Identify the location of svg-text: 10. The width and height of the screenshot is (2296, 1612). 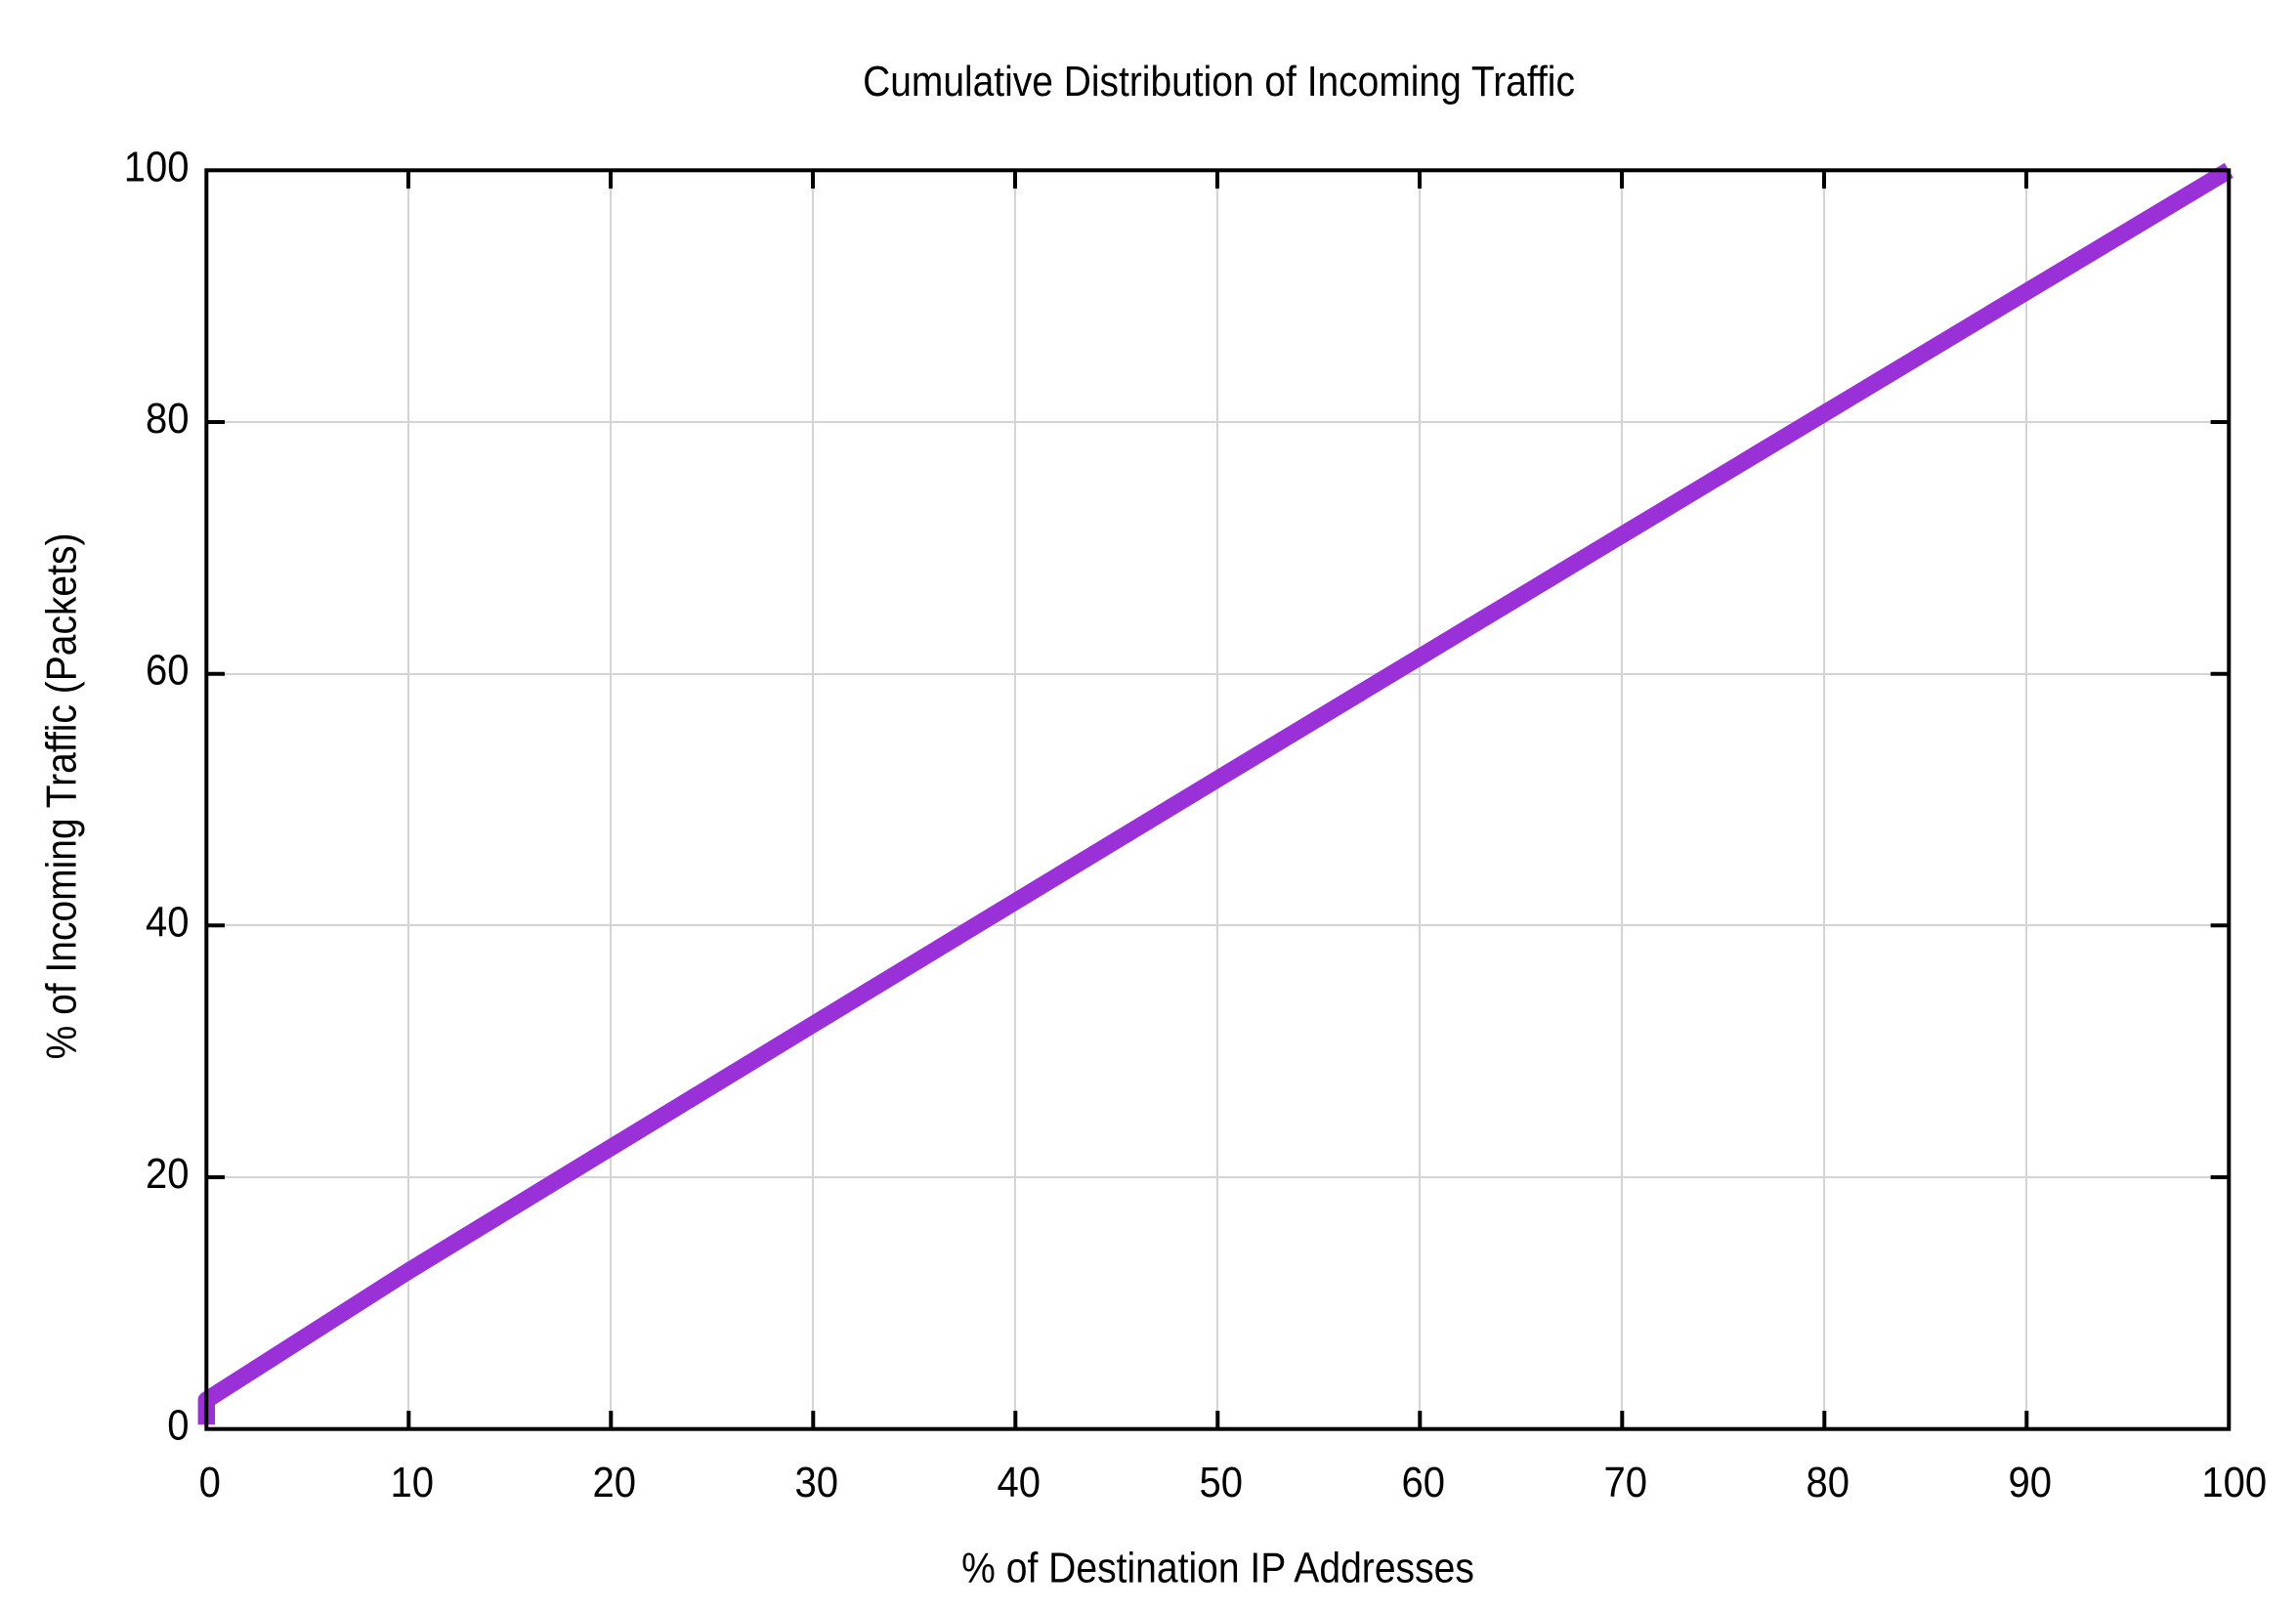
(413, 1482).